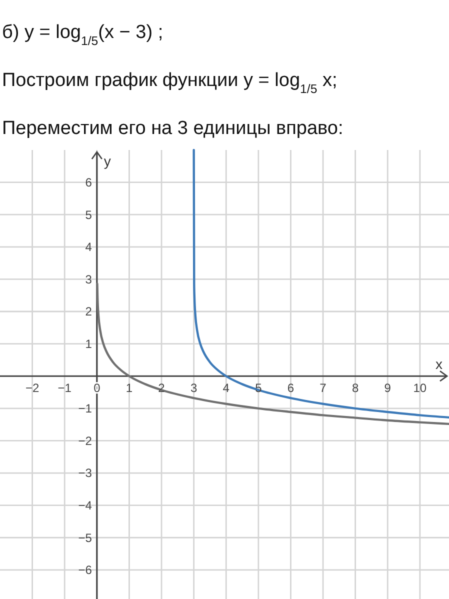  I want to click on x-tick-label: 1, so click(129, 388).